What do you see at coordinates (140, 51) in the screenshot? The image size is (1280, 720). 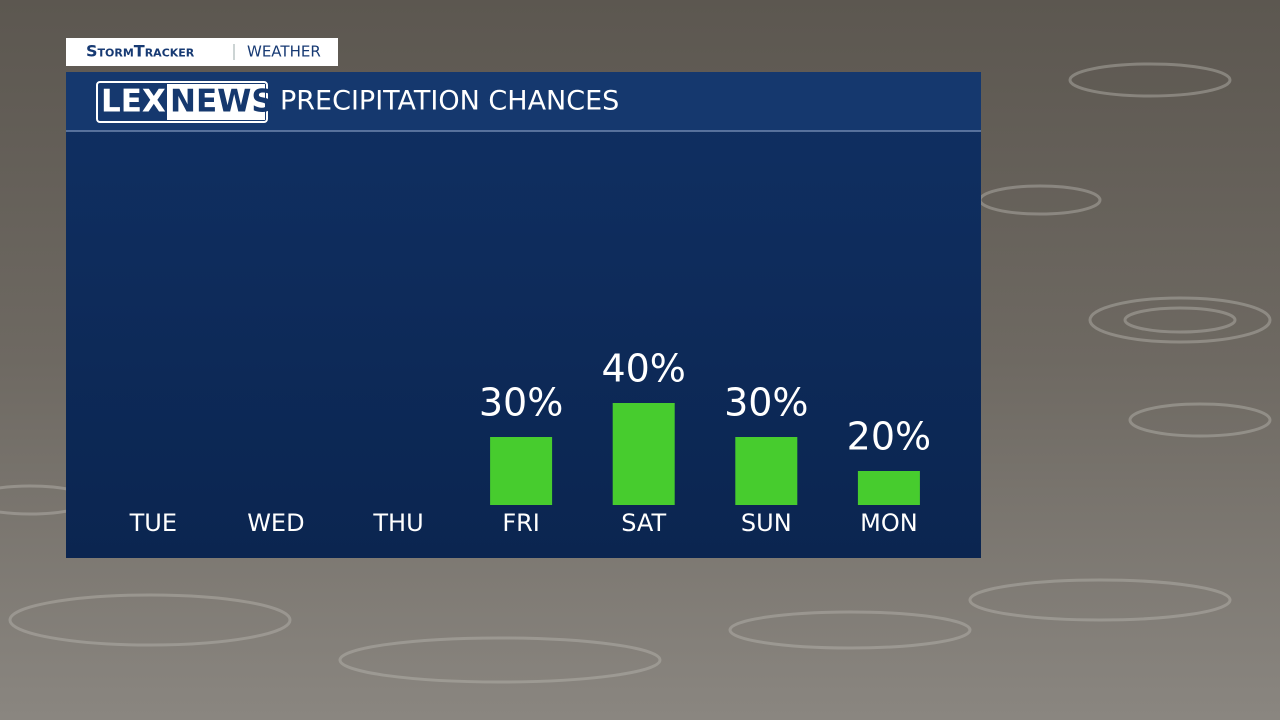 I see `brand-name: StormTracker` at bounding box center [140, 51].